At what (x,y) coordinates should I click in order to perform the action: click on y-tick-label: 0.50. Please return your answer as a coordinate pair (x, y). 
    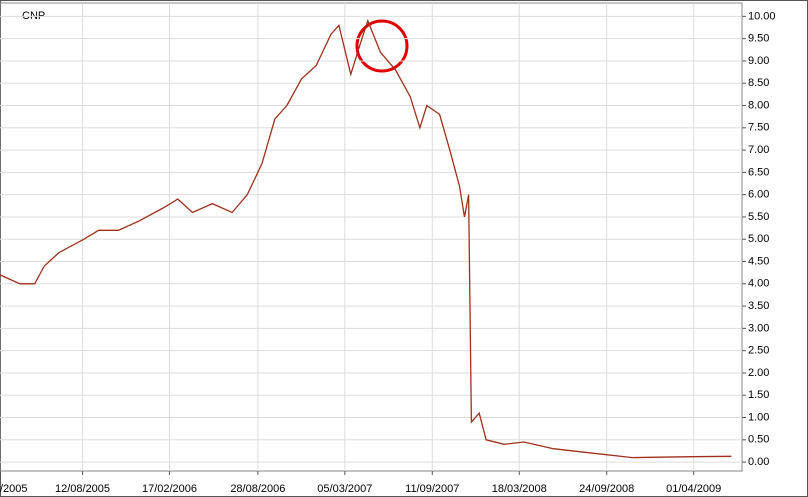
    Looking at the image, I should click on (758, 440).